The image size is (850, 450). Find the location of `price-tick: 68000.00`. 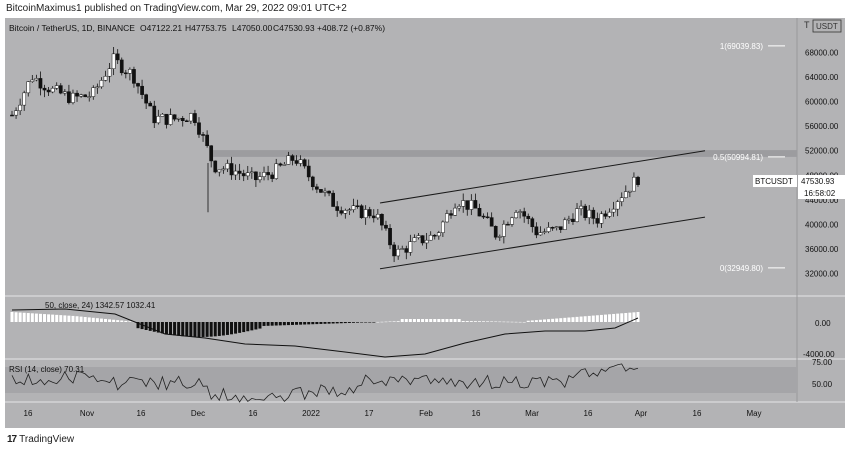

price-tick: 68000.00 is located at coordinates (822, 52).